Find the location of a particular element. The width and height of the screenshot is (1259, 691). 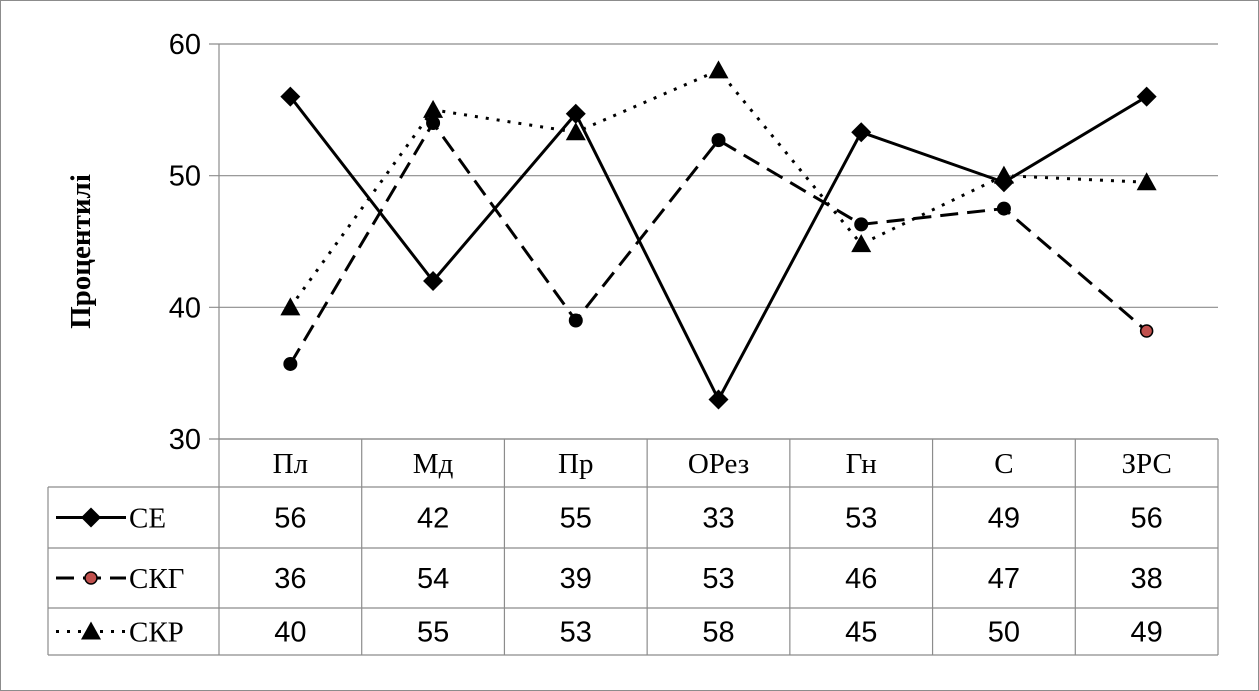

value-cell-3-1: 40 is located at coordinates (290, 633).